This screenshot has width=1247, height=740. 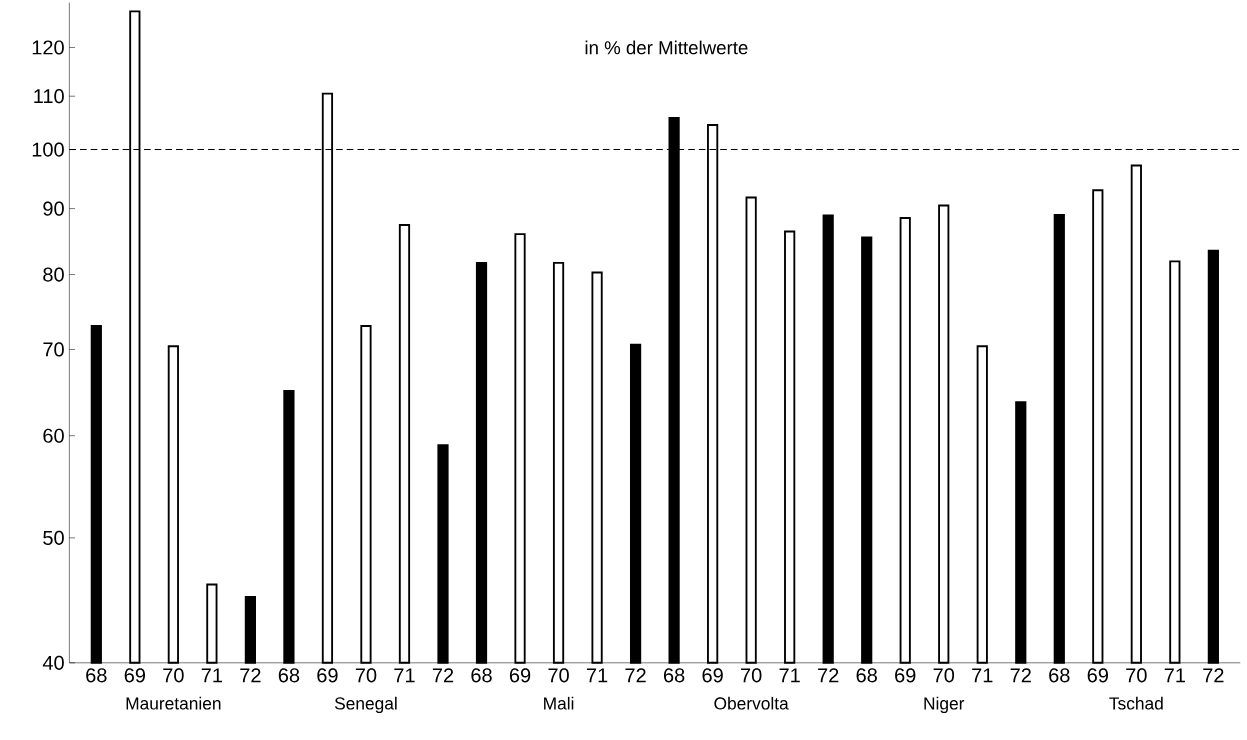 What do you see at coordinates (944, 704) in the screenshot?
I see `text: Niger` at bounding box center [944, 704].